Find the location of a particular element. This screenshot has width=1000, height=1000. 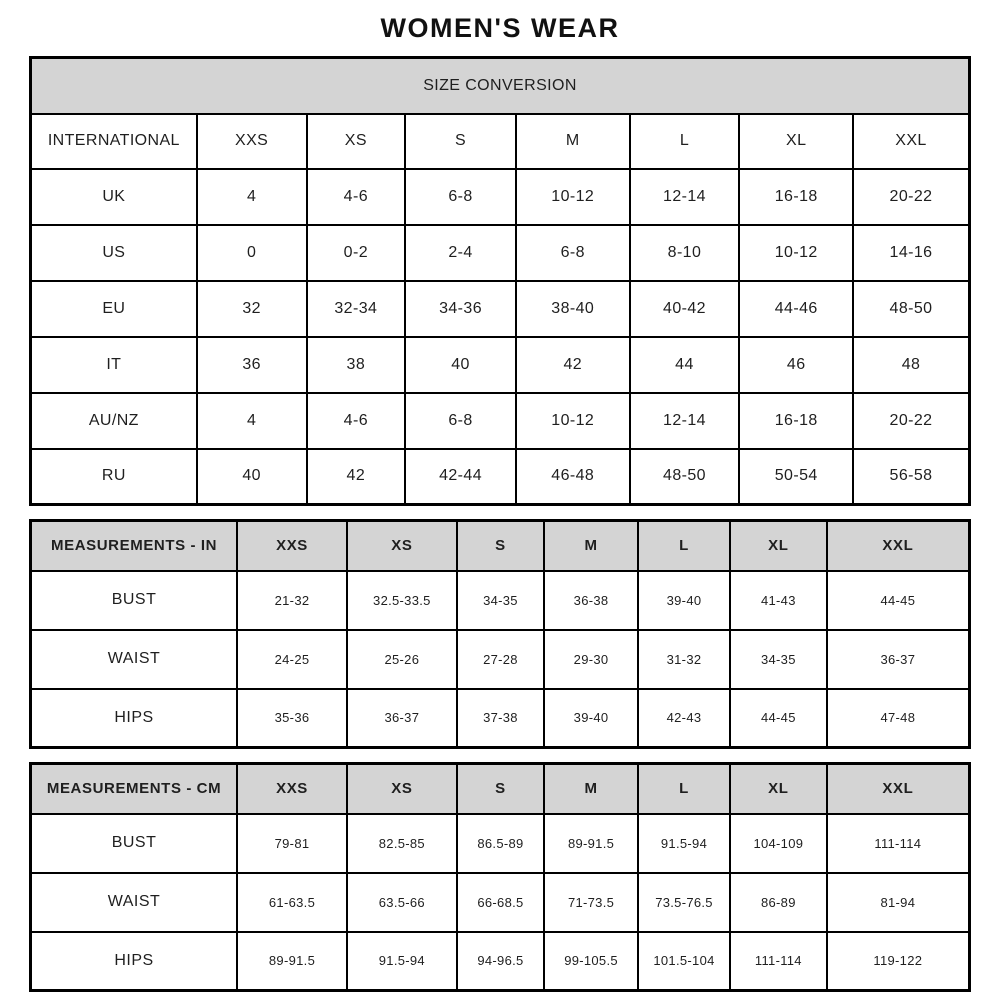

size-conversion-banner: SIZE CONVERSION is located at coordinates (500, 85).